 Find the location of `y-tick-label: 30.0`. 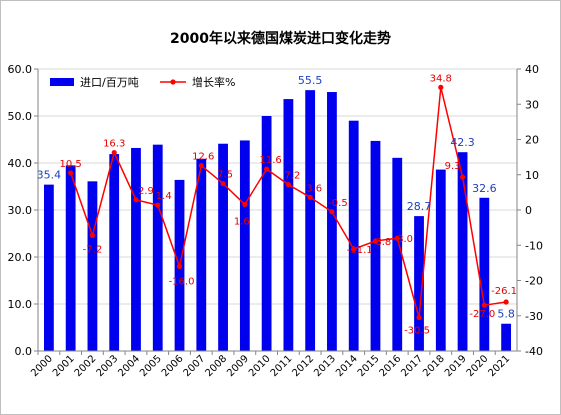

y-tick-label: 30.0 is located at coordinates (20, 210).